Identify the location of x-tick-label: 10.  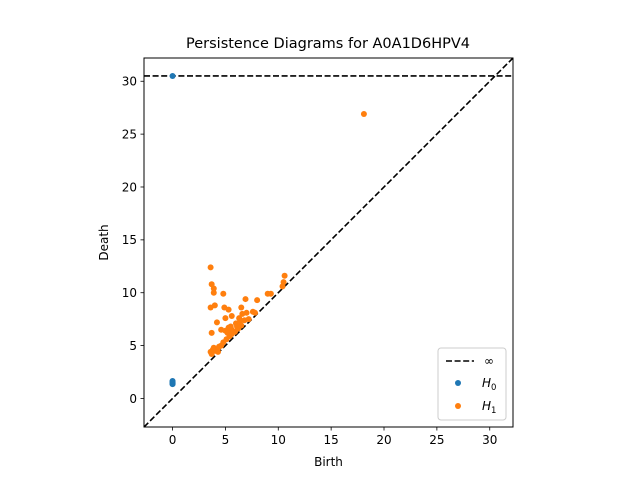
(278, 440).